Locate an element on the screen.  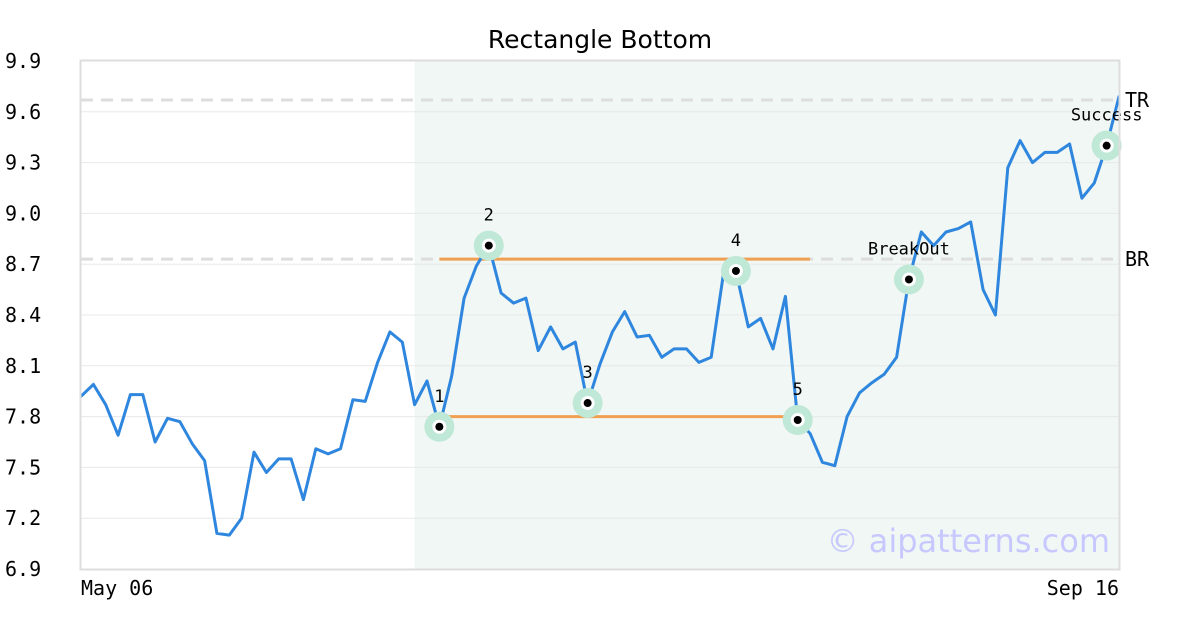
point-marker-breakout is located at coordinates (908, 279).